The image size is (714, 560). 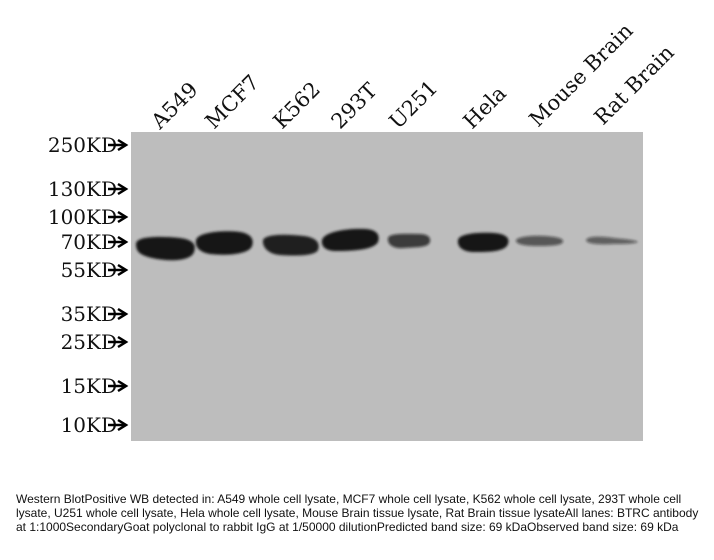 I want to click on band-u251, so click(x=409, y=241).